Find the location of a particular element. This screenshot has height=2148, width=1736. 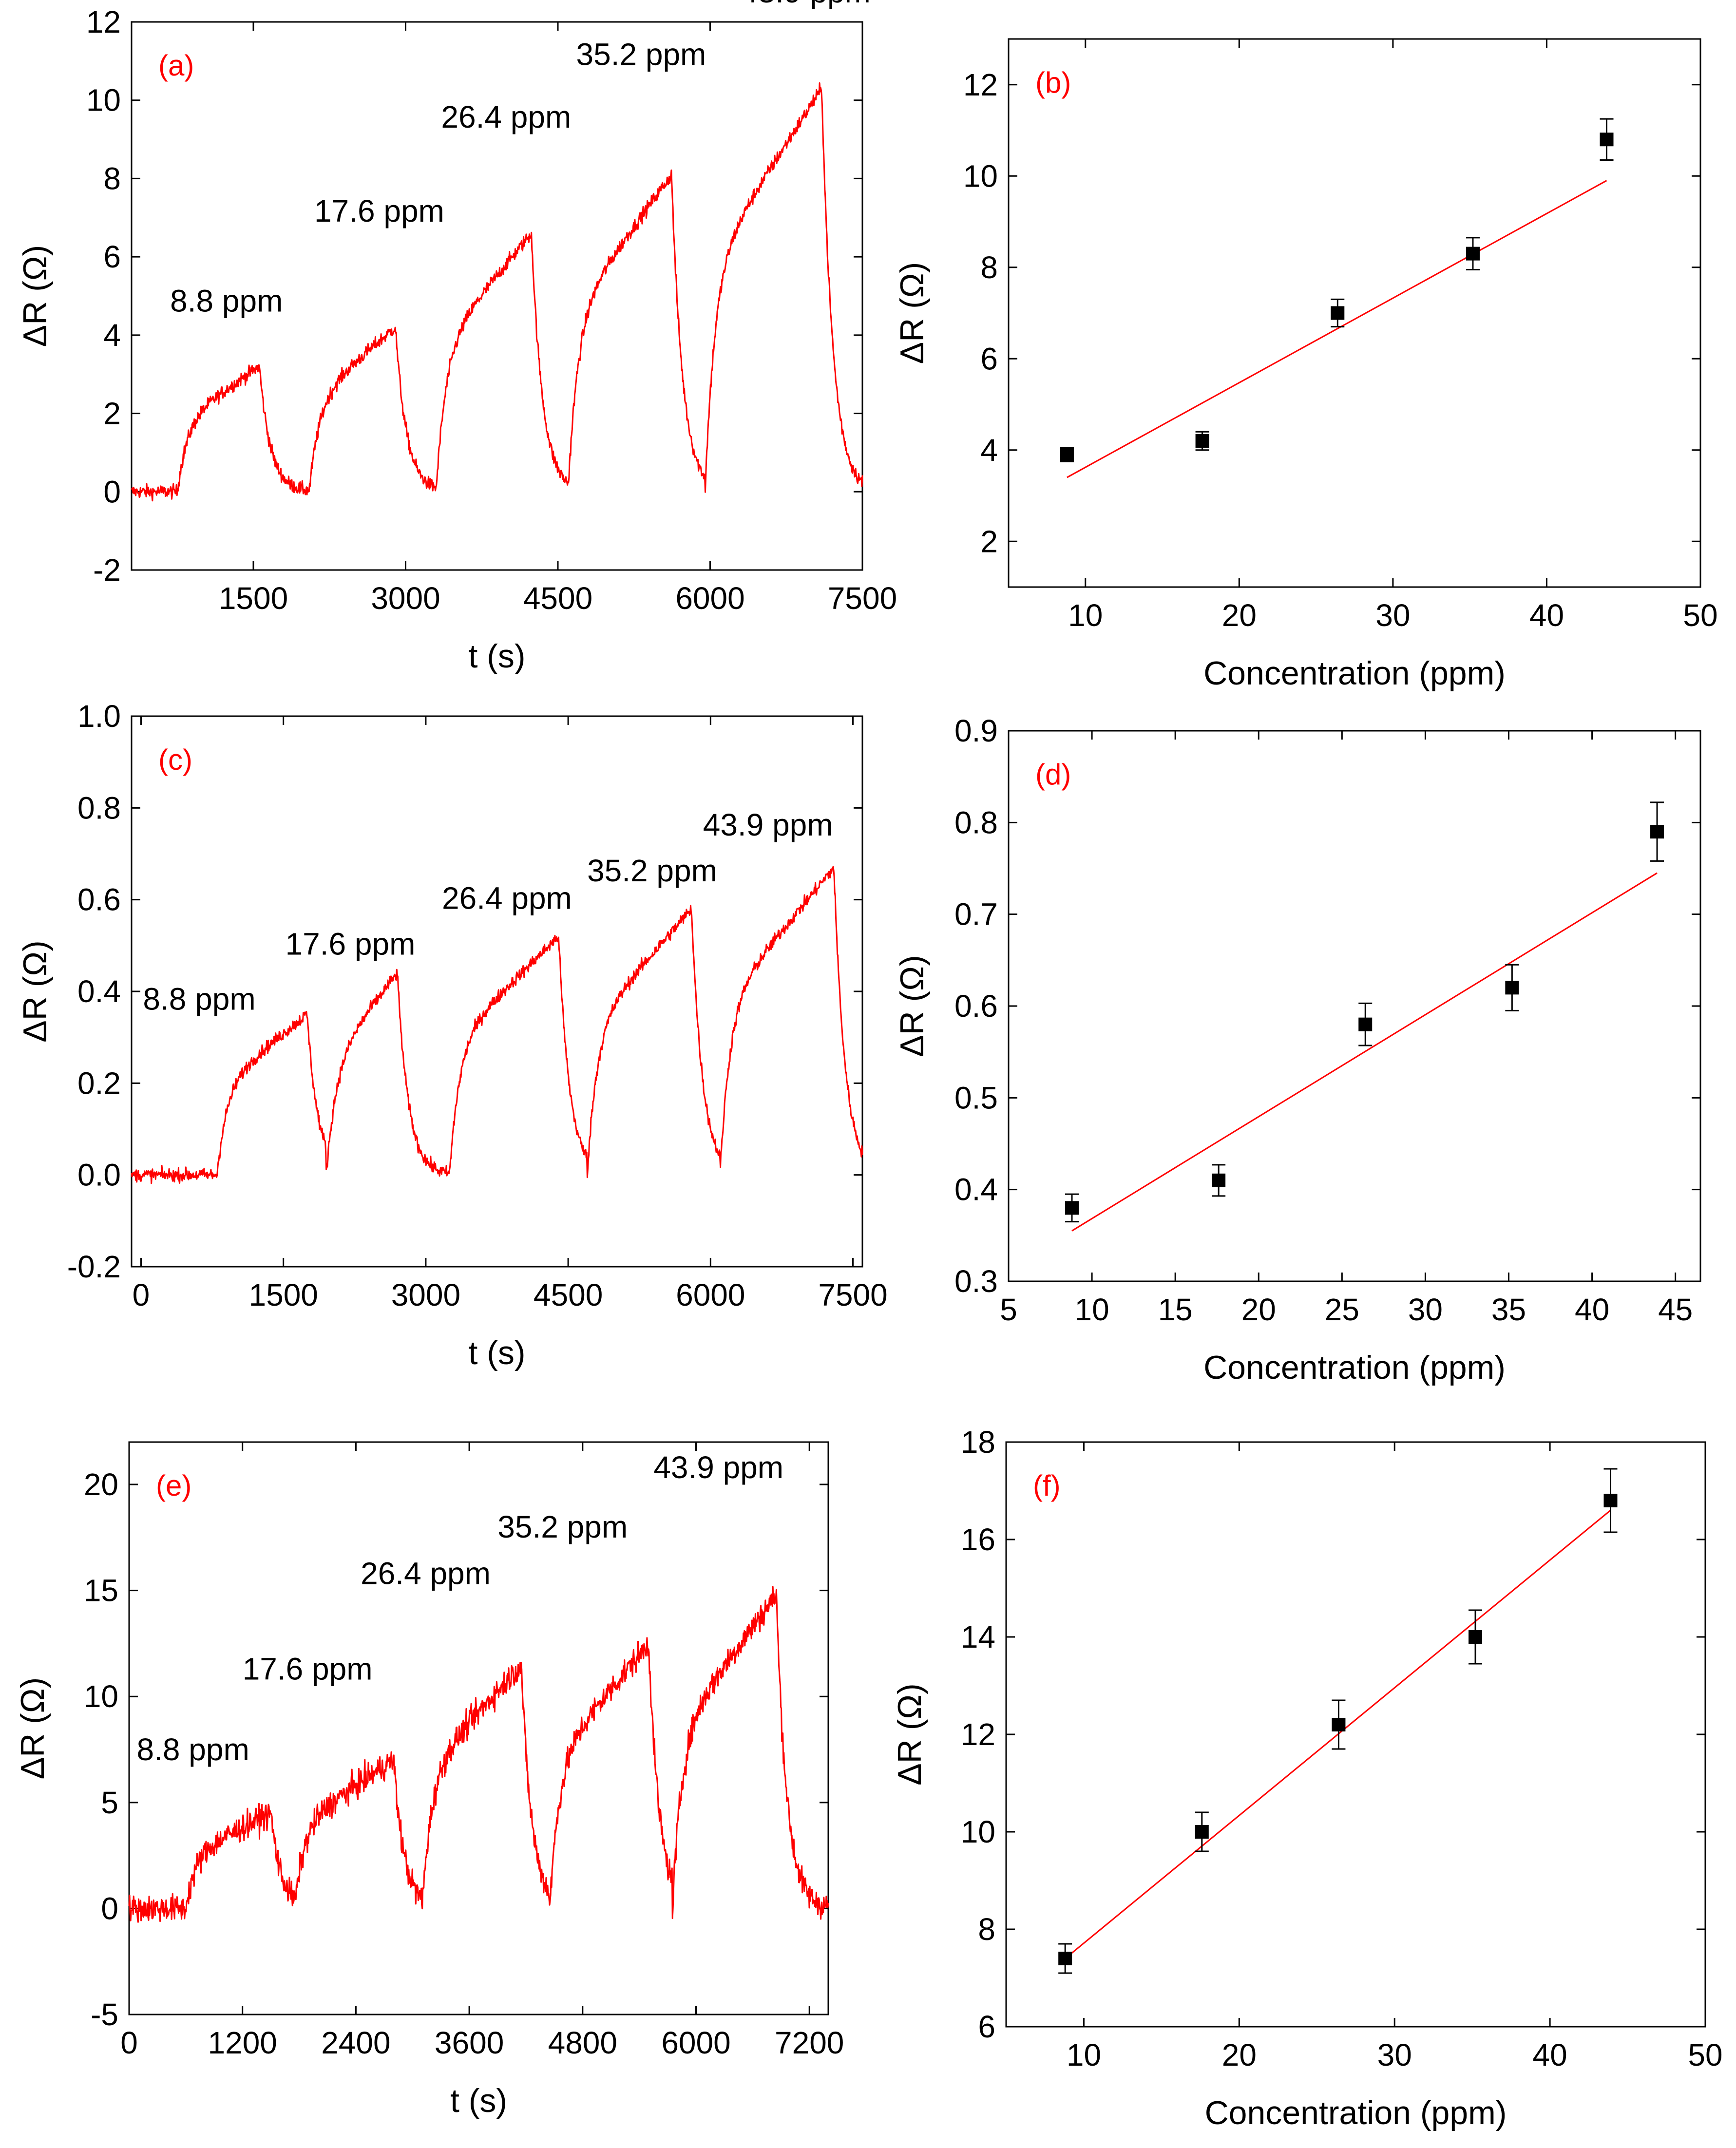

y-tick-label: -5 is located at coordinates (104, 2014).